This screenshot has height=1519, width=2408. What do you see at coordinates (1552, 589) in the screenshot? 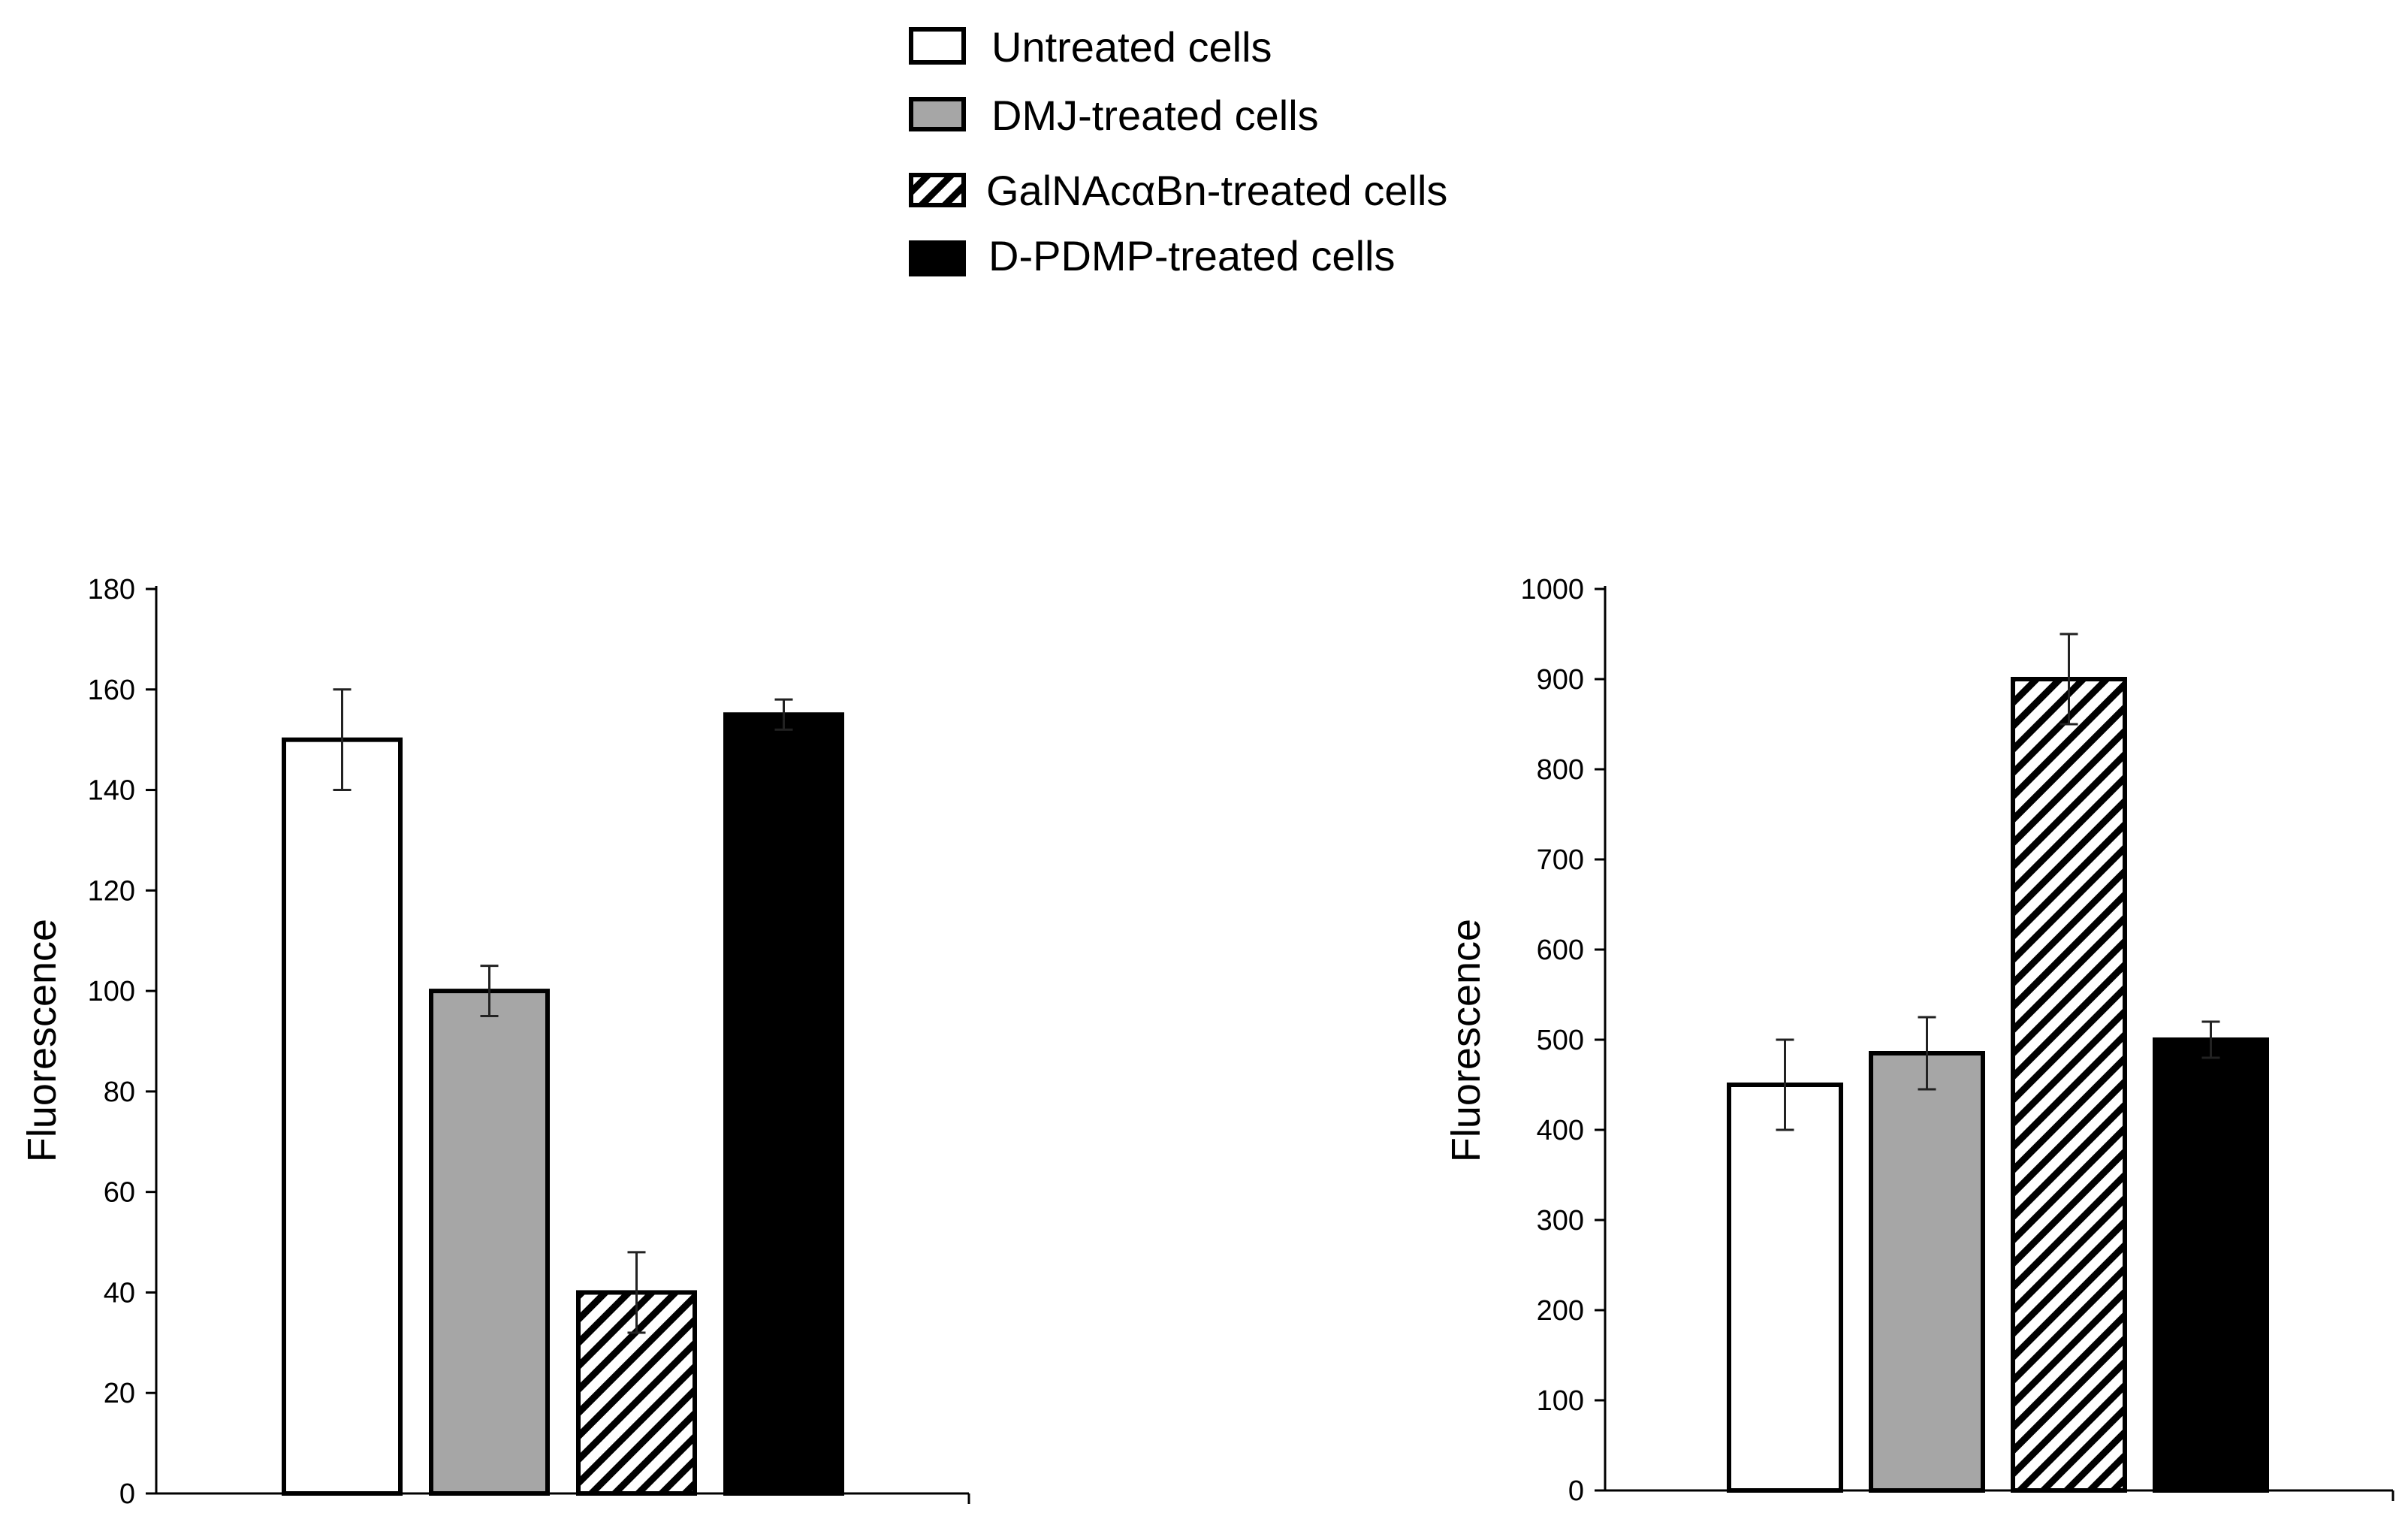
I see `y-tick-label: 1000` at bounding box center [1552, 589].